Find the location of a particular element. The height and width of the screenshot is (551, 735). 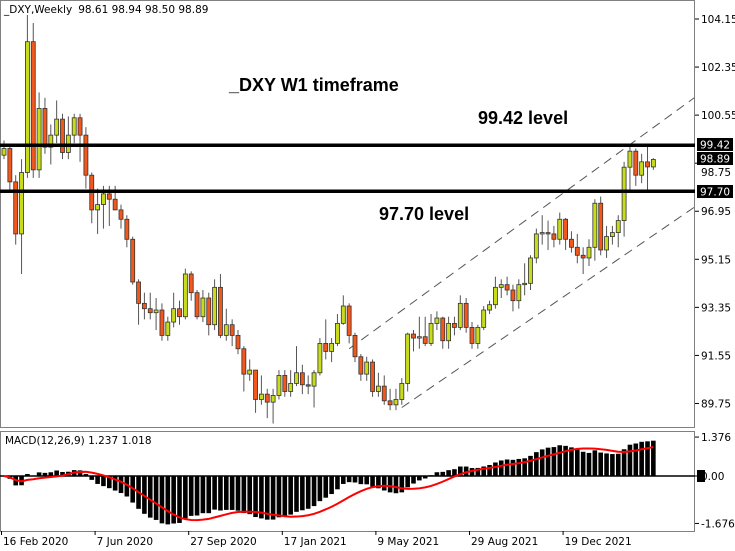

annotation-lower-level: 97.70 level is located at coordinates (424, 214).